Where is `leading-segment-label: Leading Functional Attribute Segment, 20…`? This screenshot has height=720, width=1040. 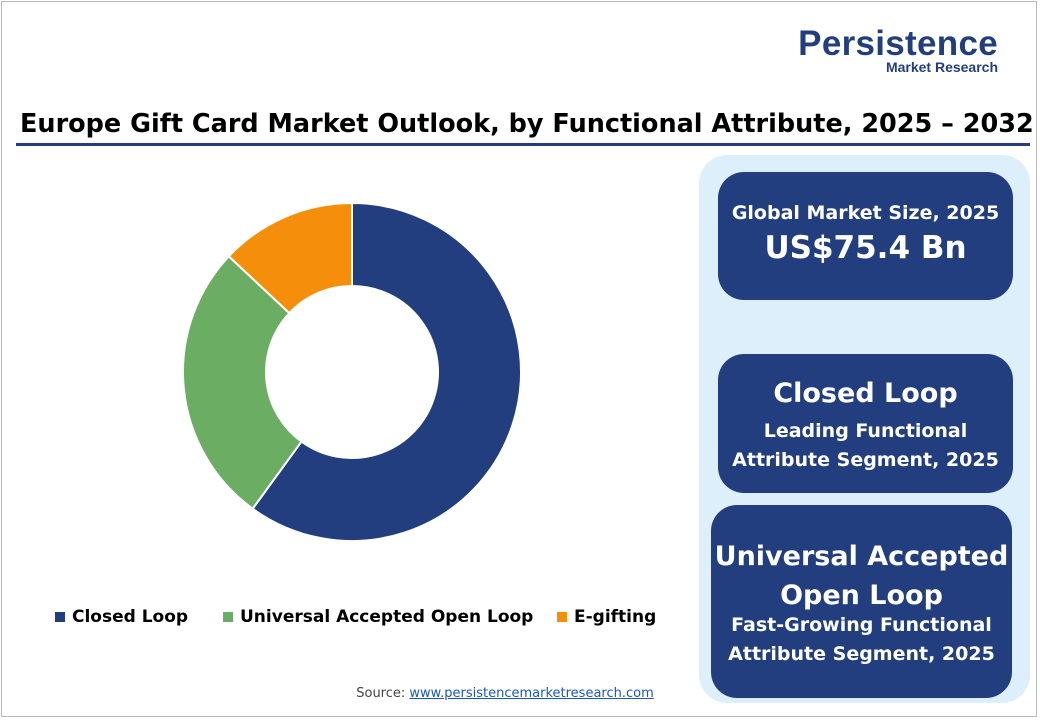 leading-segment-label: Leading Functional Attribute Segment, 20… is located at coordinates (865, 446).